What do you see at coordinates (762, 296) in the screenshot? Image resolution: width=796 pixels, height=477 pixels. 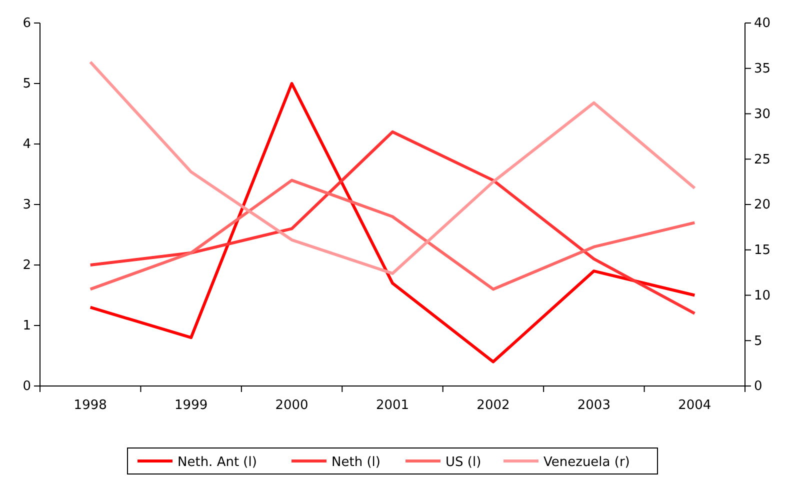 I see `y2-tick-label: 10` at bounding box center [762, 296].